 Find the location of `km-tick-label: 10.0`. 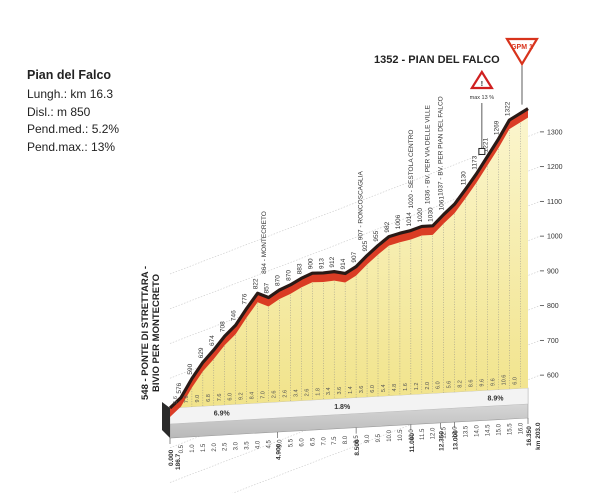

km-tick-label: 10.0 is located at coordinates (390, 435).